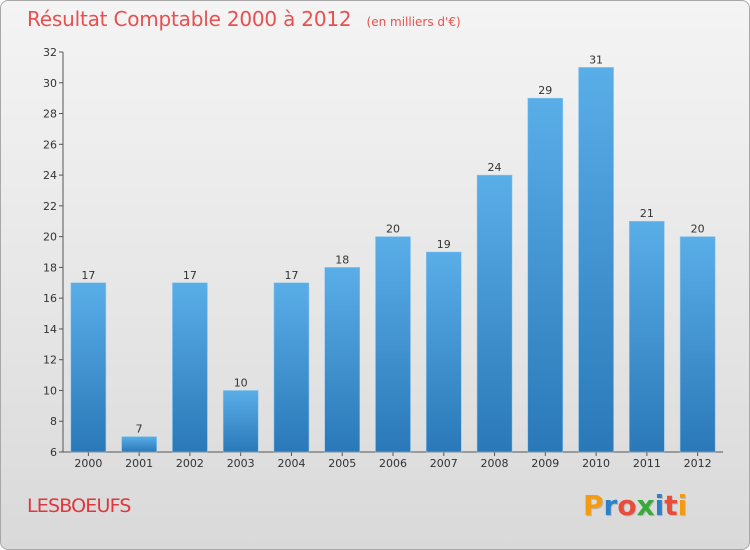  What do you see at coordinates (241, 463) in the screenshot?
I see `x-tick-label: 2003` at bounding box center [241, 463].